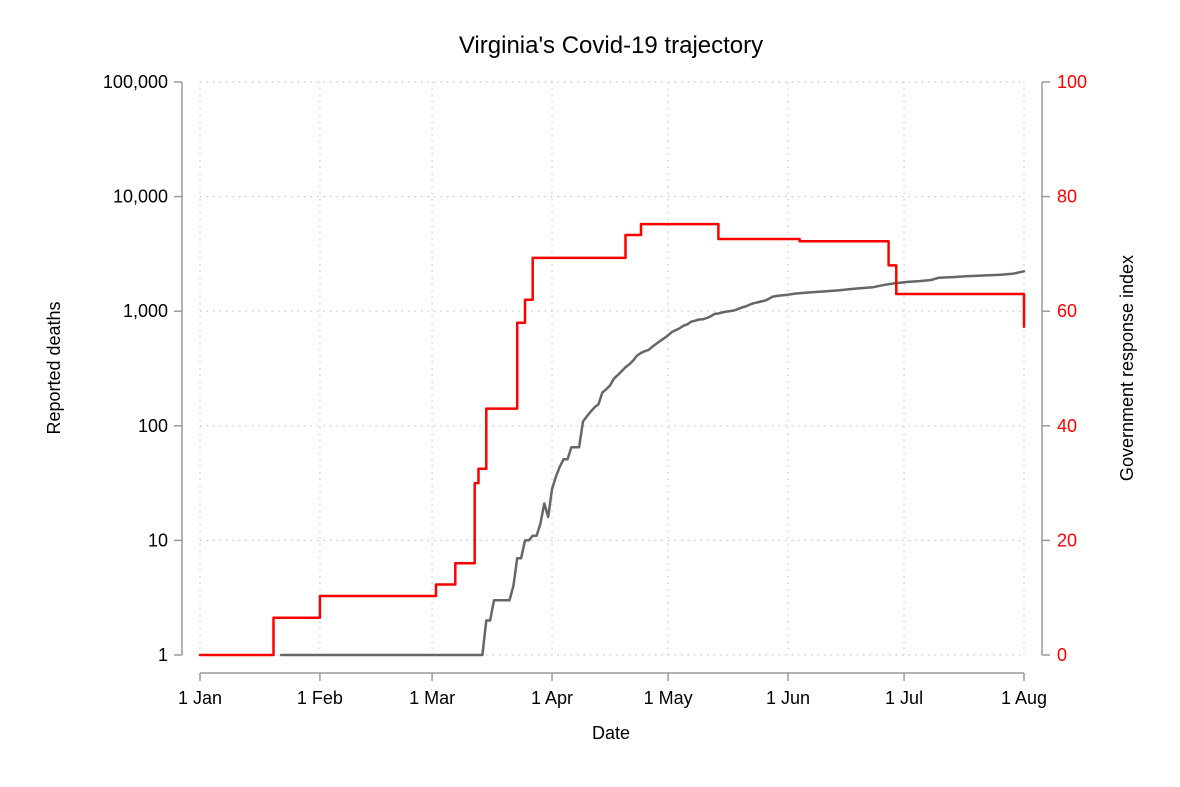 Image resolution: width=1180 pixels, height=787 pixels. Describe the element at coordinates (158, 540) in the screenshot. I see `y-left-tick-label: 10` at that location.